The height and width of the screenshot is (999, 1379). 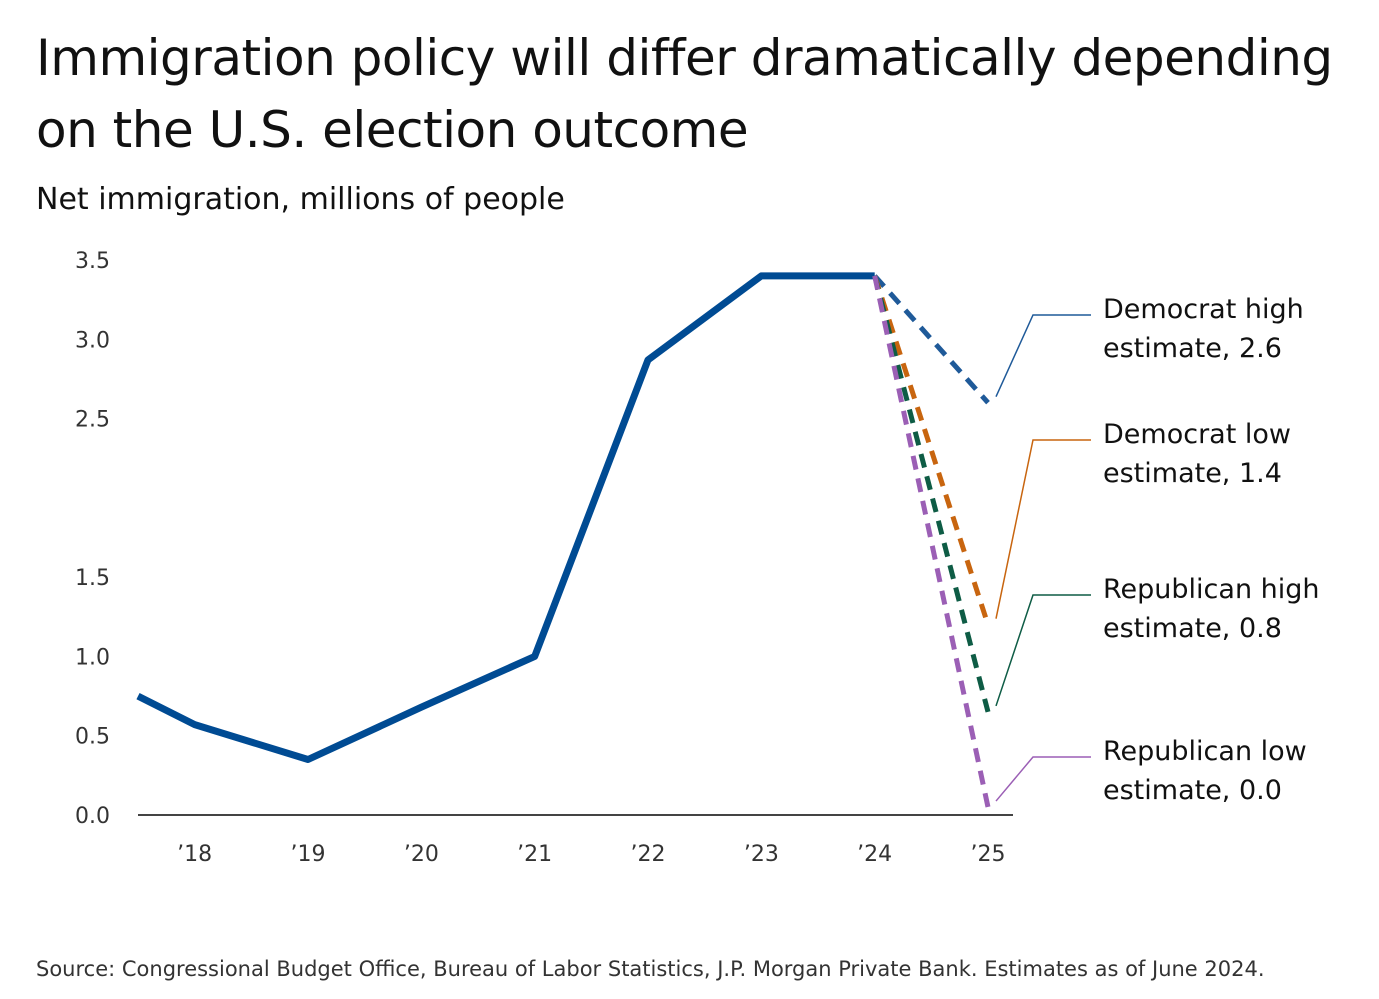 I want to click on series-line-republican-low, so click(x=931, y=541).